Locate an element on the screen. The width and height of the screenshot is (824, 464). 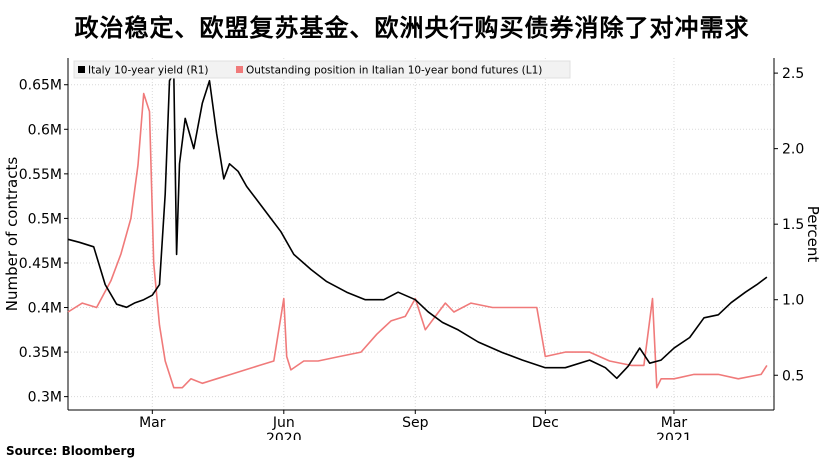
x-axis: Mar Jun Sep Dec Mar 2020 2021 is located at coordinates (421, 424).